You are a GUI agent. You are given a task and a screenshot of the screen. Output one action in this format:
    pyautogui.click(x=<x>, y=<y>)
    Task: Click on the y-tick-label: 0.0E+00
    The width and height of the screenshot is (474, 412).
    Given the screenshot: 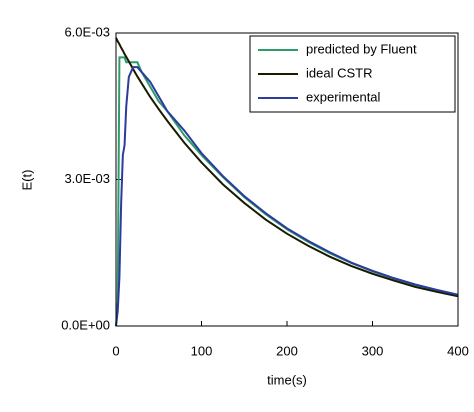 What is the action you would take?
    pyautogui.click(x=85, y=324)
    